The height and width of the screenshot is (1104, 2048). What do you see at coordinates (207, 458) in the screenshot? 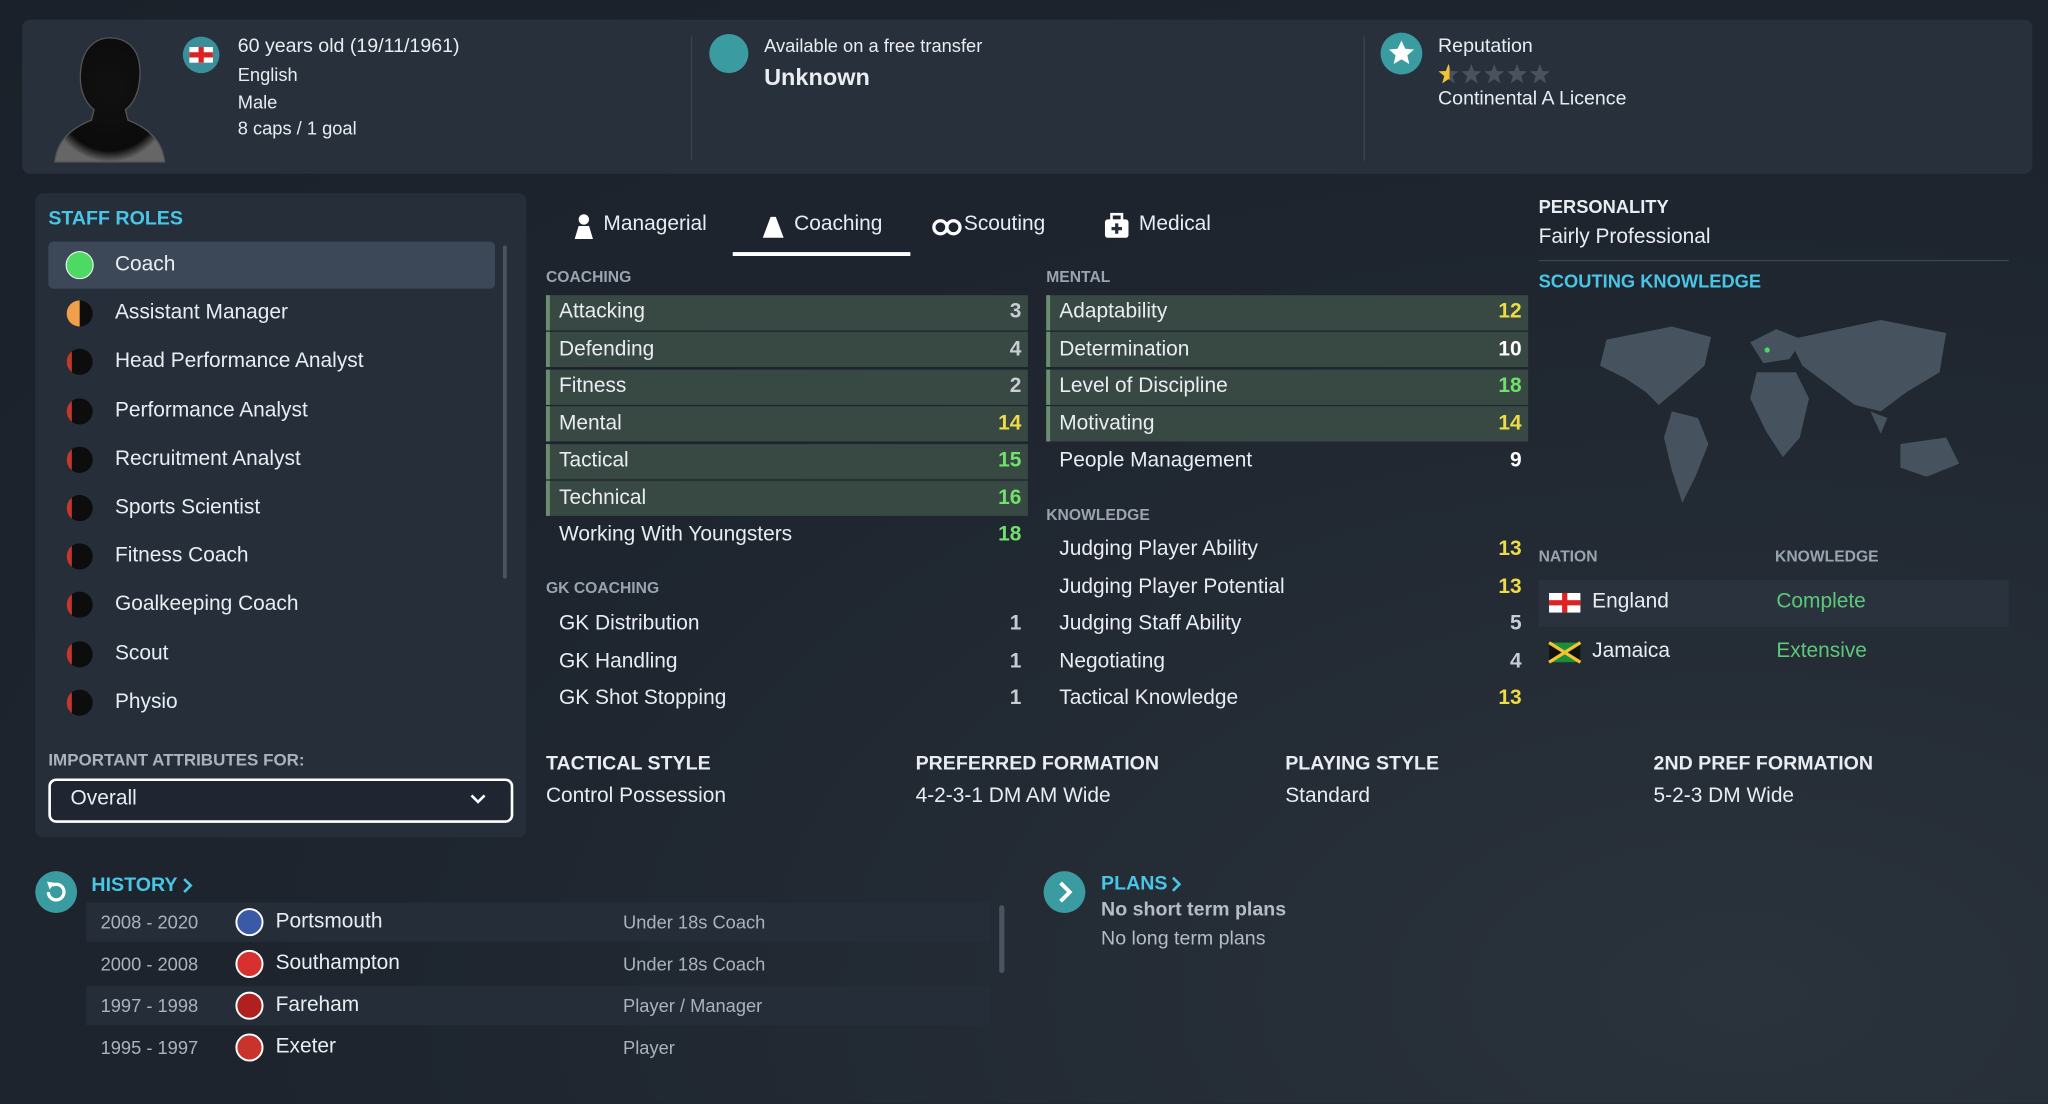
I see `role-name: Recruitment Analyst` at bounding box center [207, 458].